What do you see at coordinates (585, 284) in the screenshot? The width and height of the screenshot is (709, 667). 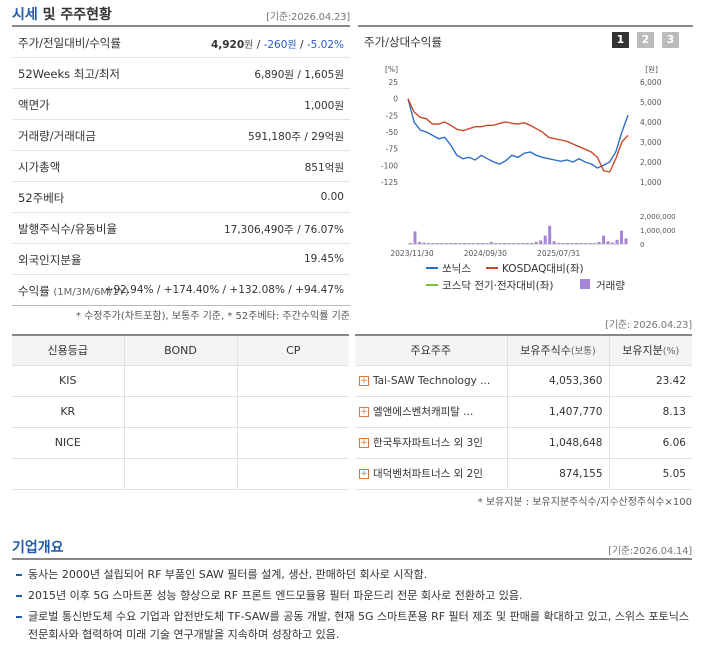 I see `legend-swatch` at bounding box center [585, 284].